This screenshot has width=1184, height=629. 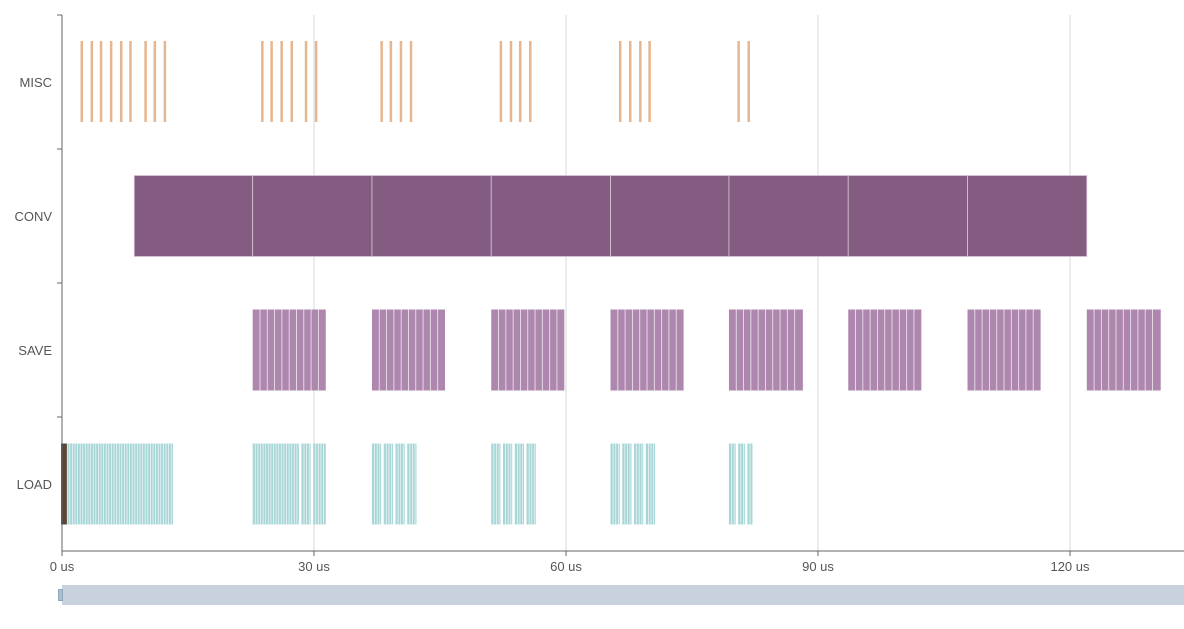 I want to click on lane-label-save: SAVE, so click(x=35, y=350).